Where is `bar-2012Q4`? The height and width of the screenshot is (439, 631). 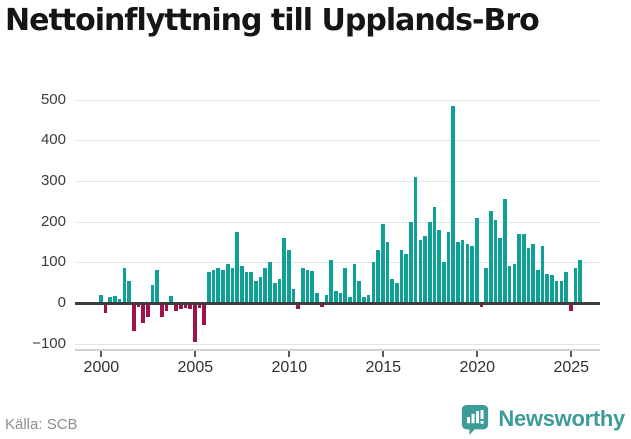
bar-2012Q4 is located at coordinates (340, 297).